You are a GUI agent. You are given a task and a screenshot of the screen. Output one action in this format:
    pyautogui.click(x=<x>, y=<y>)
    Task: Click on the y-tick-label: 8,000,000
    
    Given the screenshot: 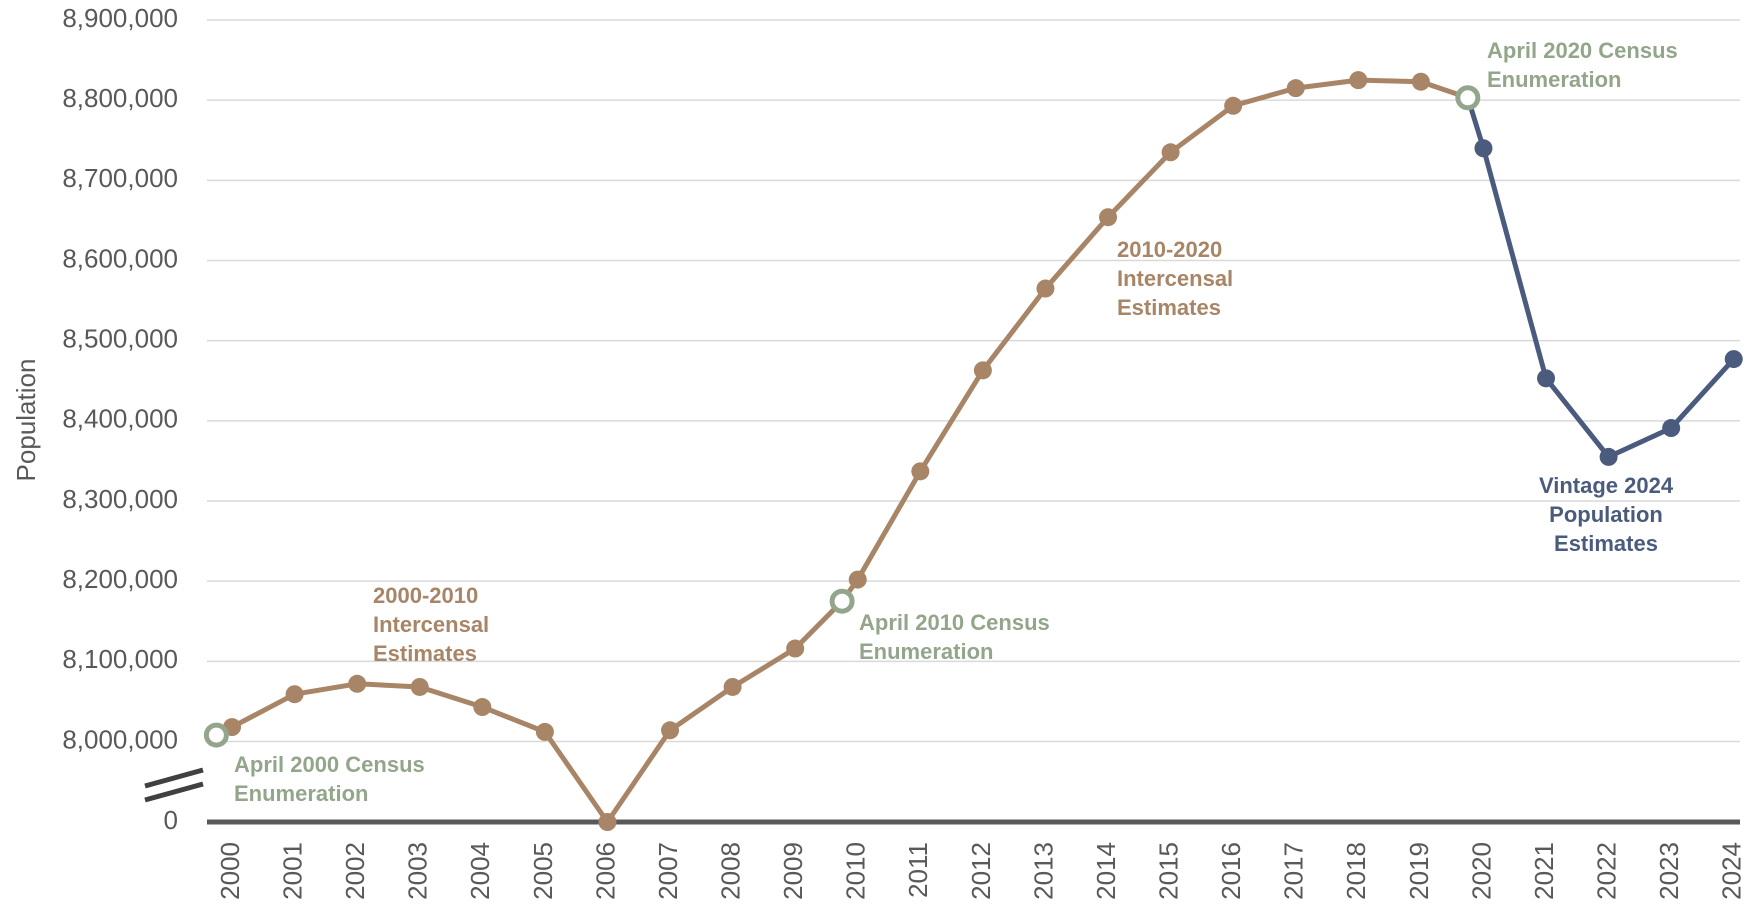 What is the action you would take?
    pyautogui.click(x=120, y=739)
    